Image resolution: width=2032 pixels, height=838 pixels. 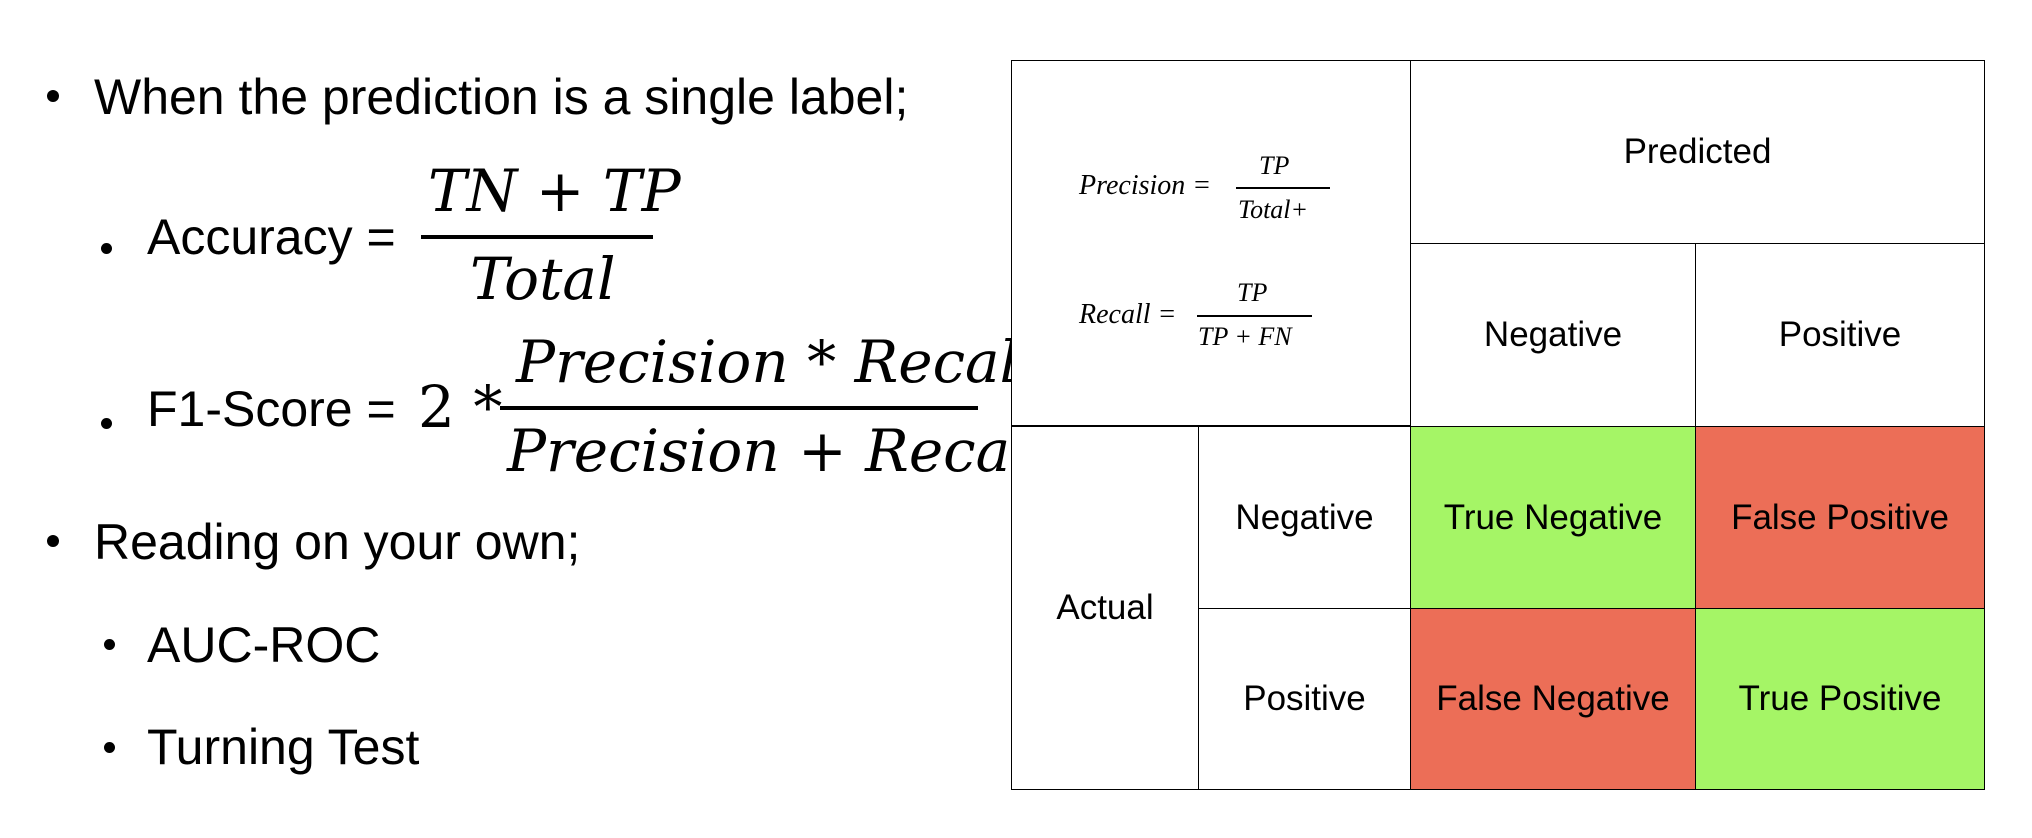 What do you see at coordinates (1105, 608) in the screenshot?
I see `actual-header: Actual` at bounding box center [1105, 608].